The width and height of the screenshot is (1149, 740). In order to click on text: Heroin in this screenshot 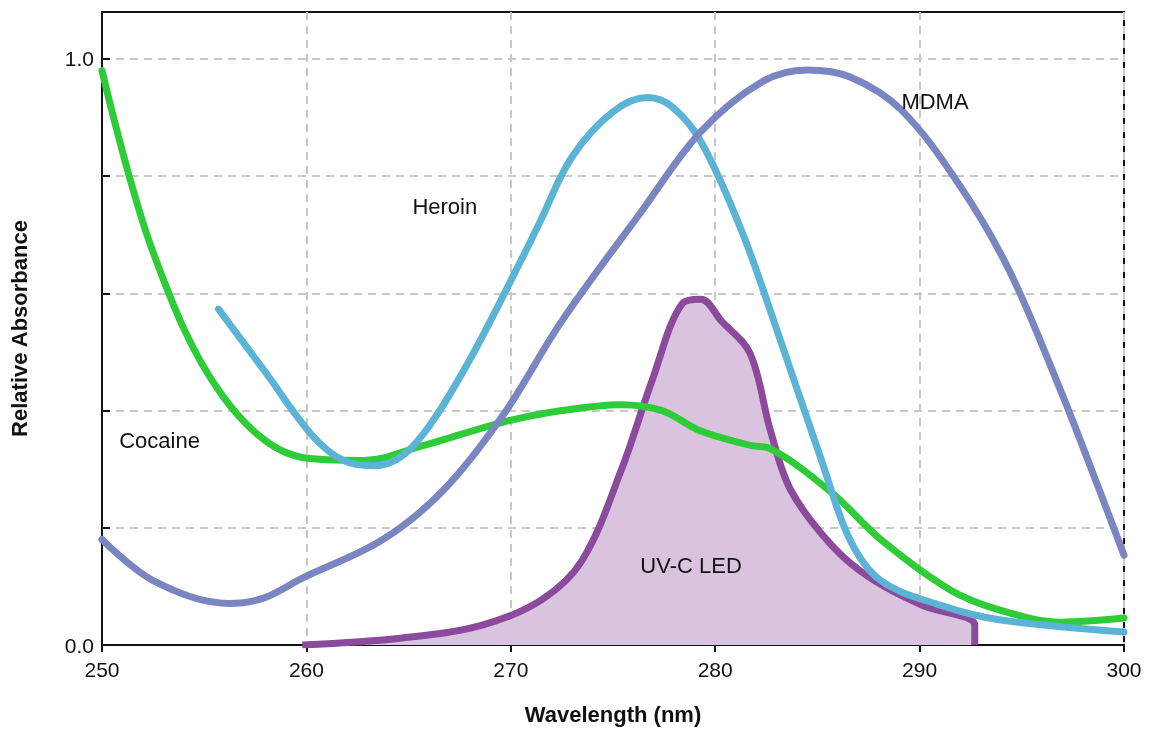, I will do `click(445, 207)`.